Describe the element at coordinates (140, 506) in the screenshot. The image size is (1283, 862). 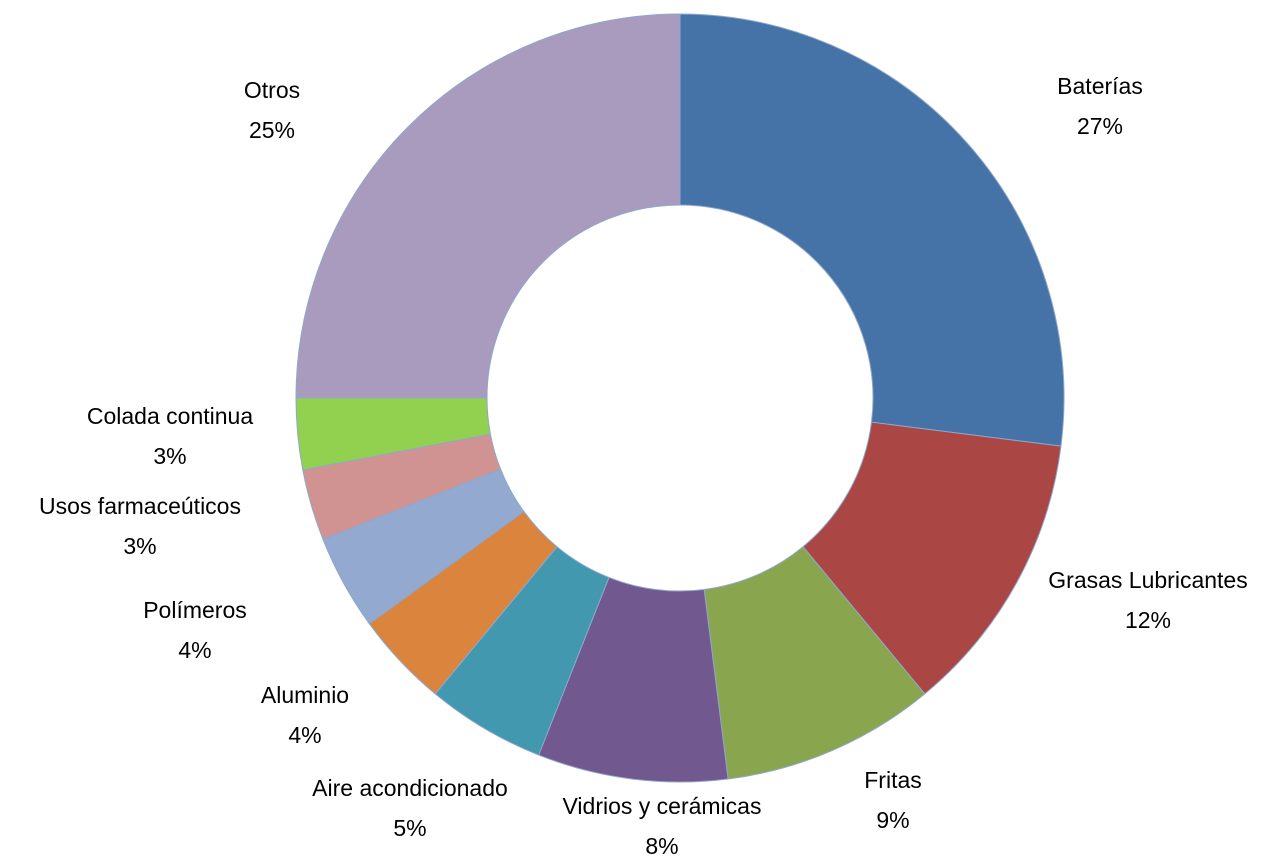
I see `category-label: Usos farmaceúticos` at that location.